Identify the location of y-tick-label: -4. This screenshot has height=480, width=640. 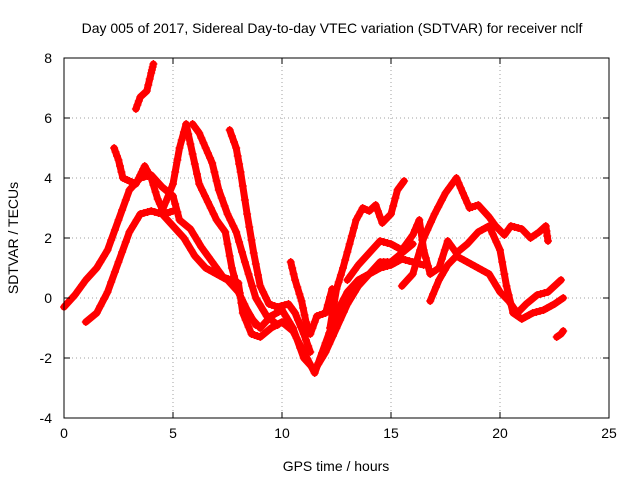
(46, 418).